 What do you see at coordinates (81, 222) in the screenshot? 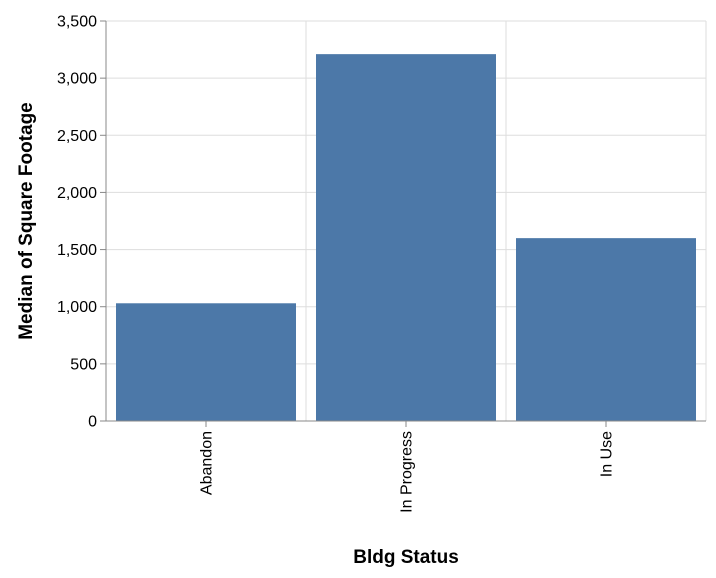
I see `y-axis-ticks: 0 500 1,000 1,500 2,000 2,500 3,000 3,500` at bounding box center [81, 222].